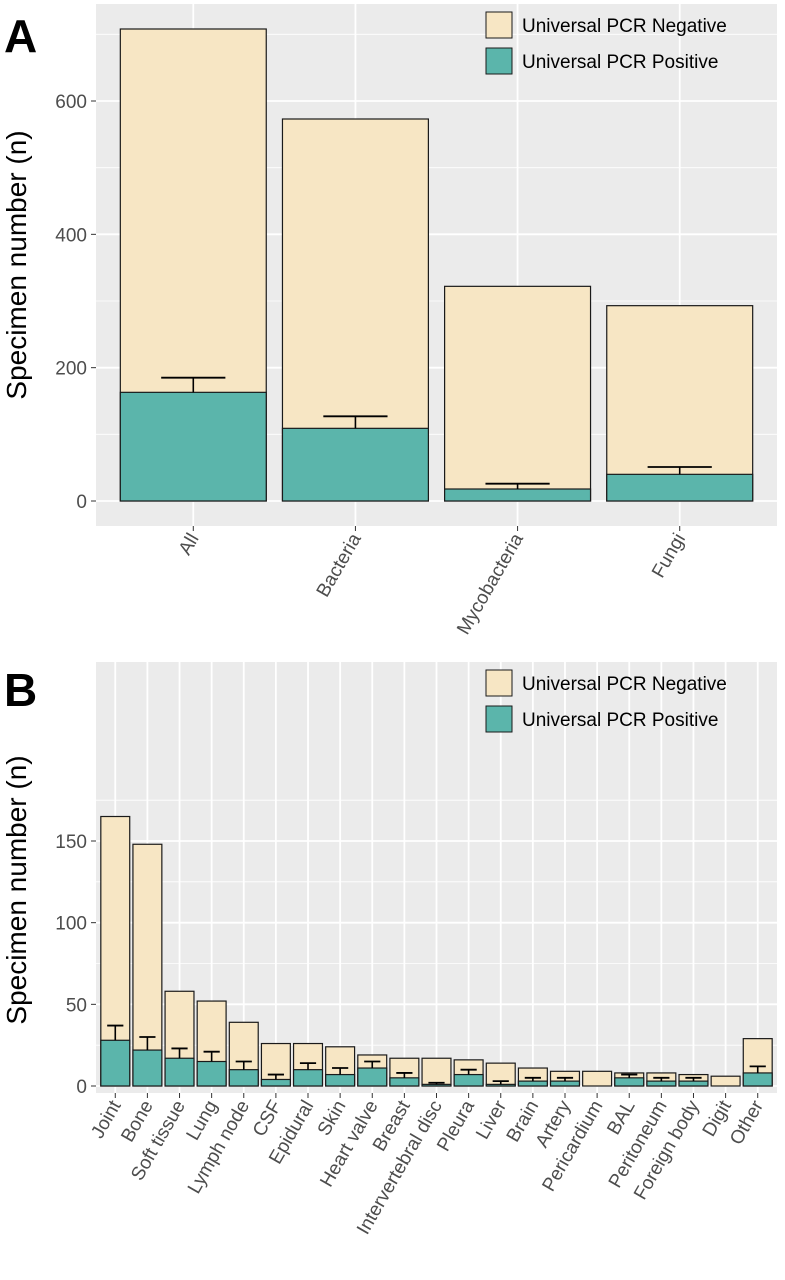 This screenshot has height=1280, width=785. I want to click on bar-negative-digit, so click(725, 1081).